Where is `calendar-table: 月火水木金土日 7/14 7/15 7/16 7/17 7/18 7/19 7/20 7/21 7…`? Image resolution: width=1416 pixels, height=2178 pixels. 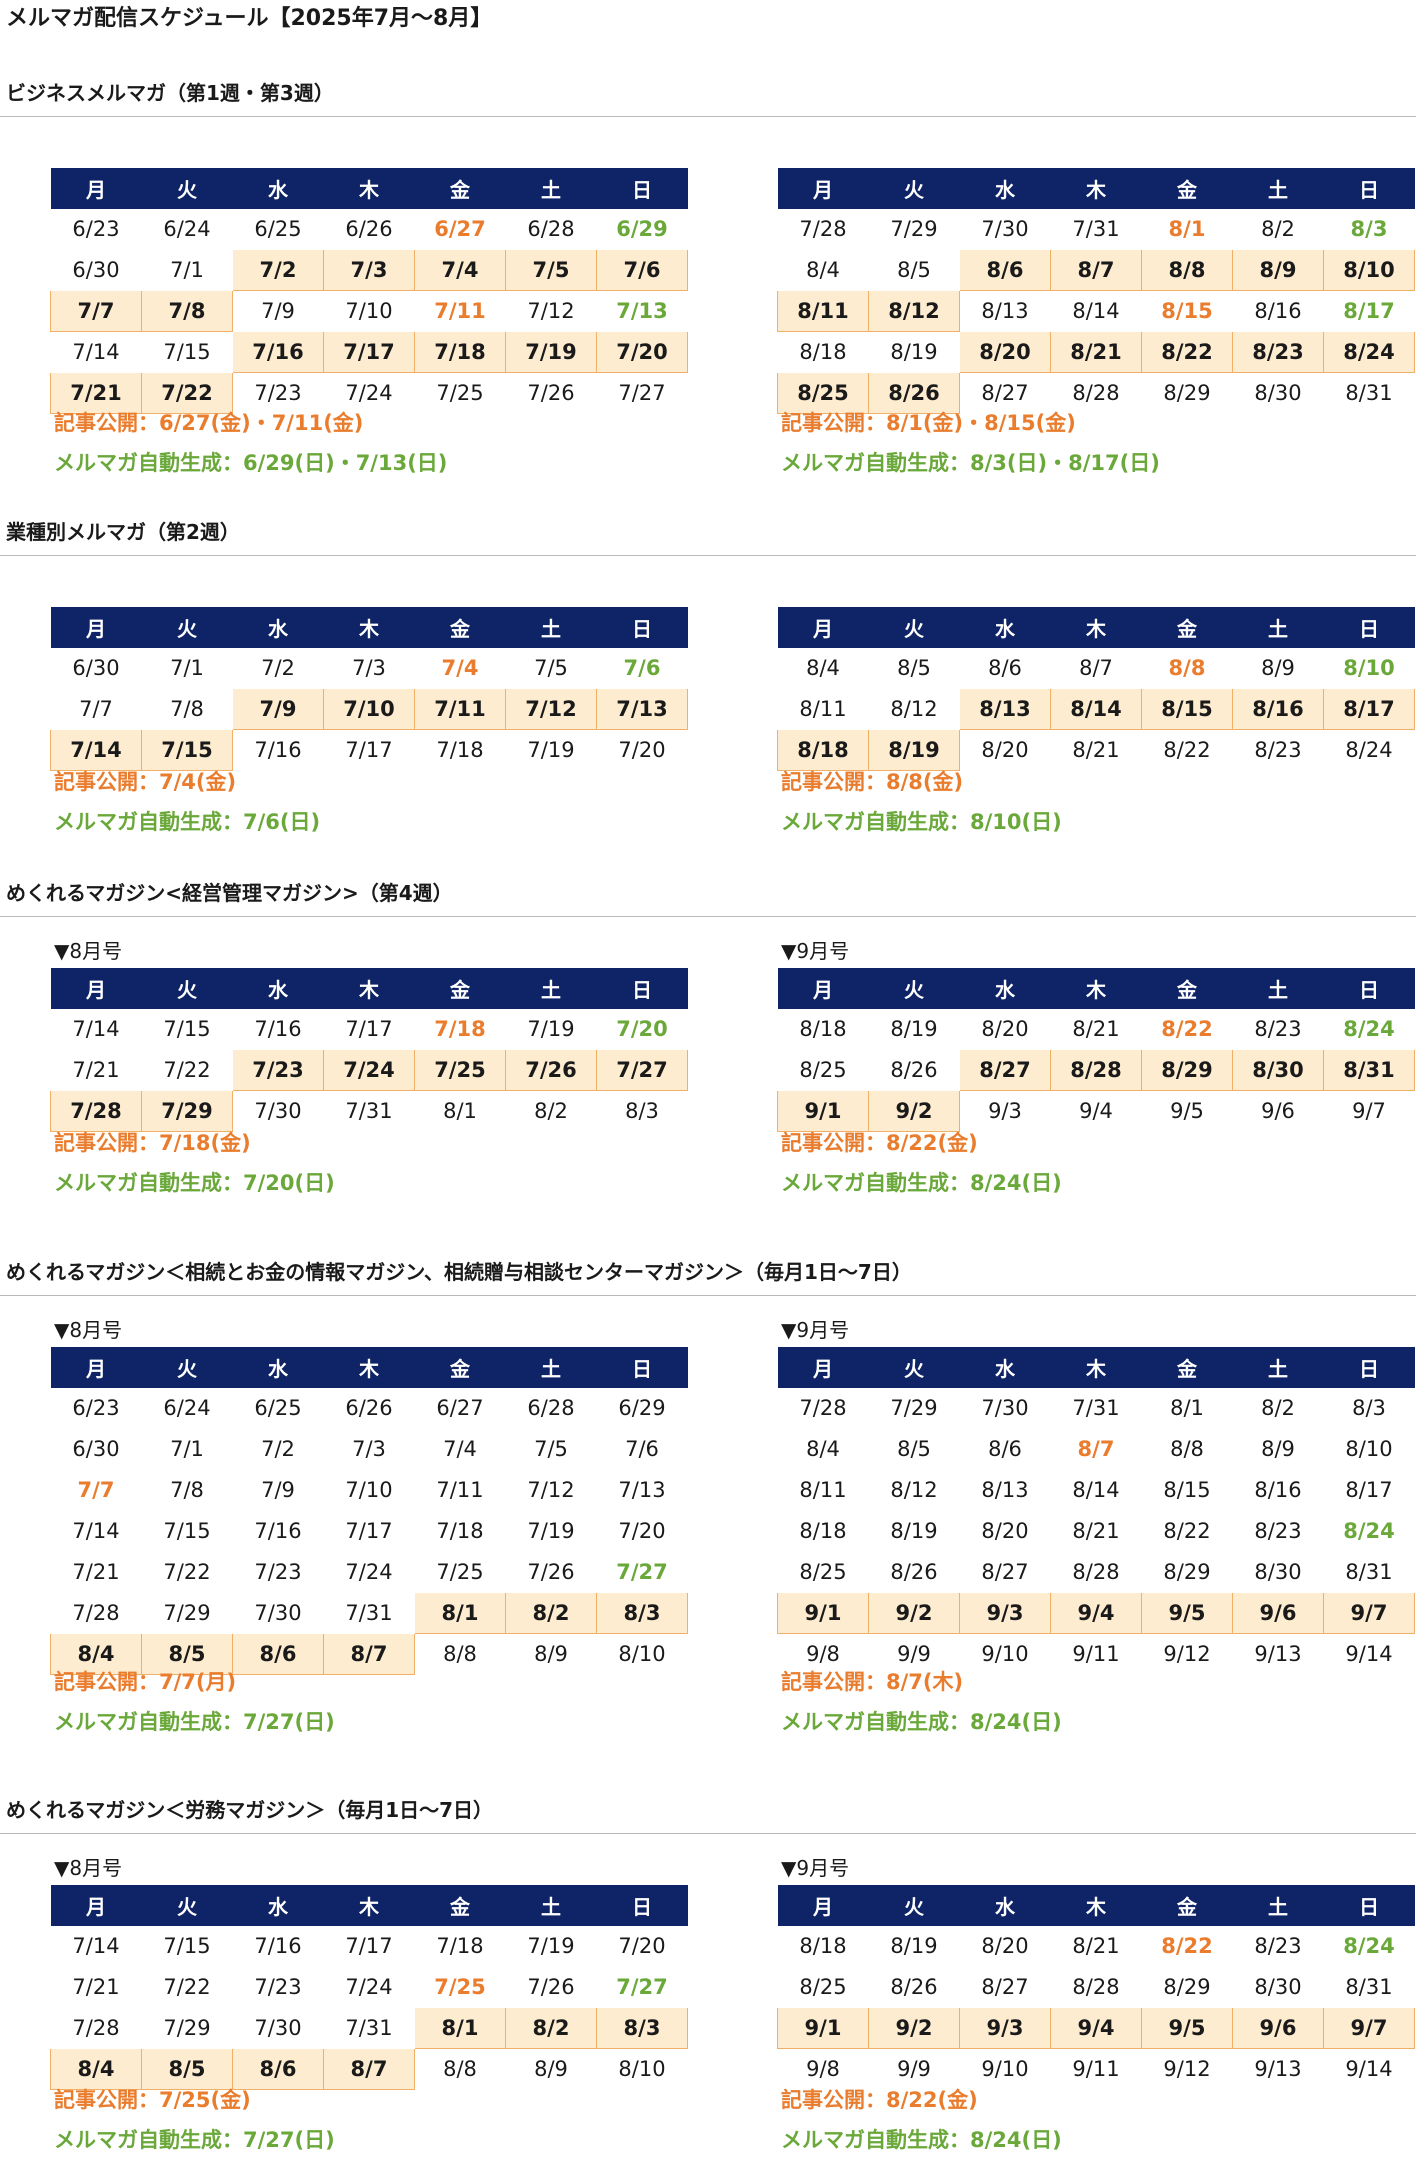 calendar-table: 月火水木金土日 7/14 7/15 7/16 7/17 7/18 7/19 7/20 7/21 7… is located at coordinates (369, 1987).